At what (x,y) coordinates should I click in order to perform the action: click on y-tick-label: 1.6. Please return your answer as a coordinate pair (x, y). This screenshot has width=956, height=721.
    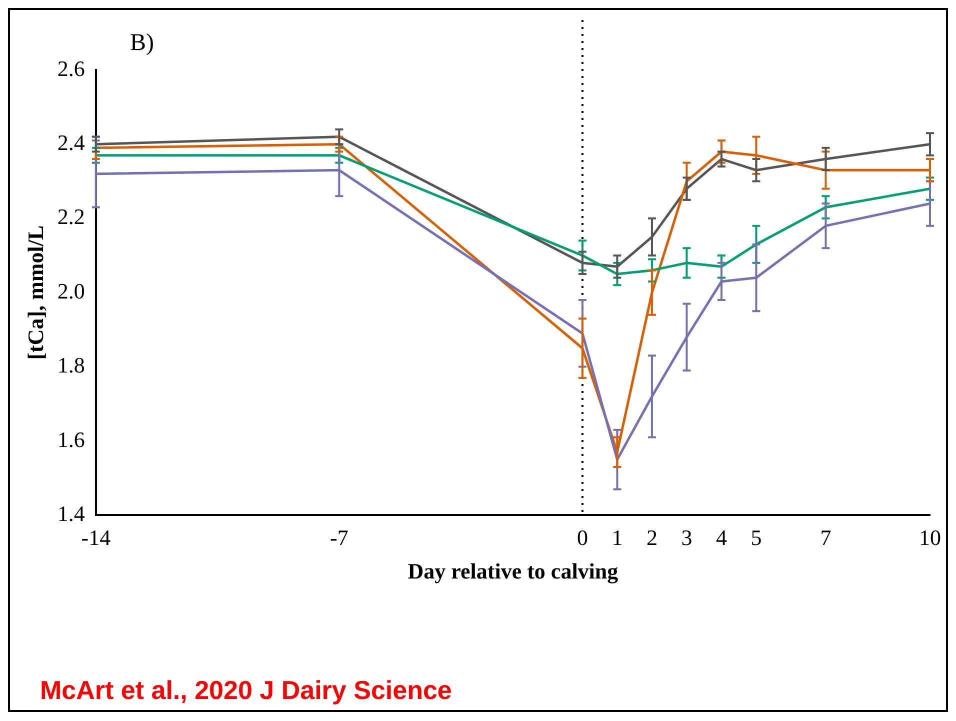
    Looking at the image, I should click on (71, 439).